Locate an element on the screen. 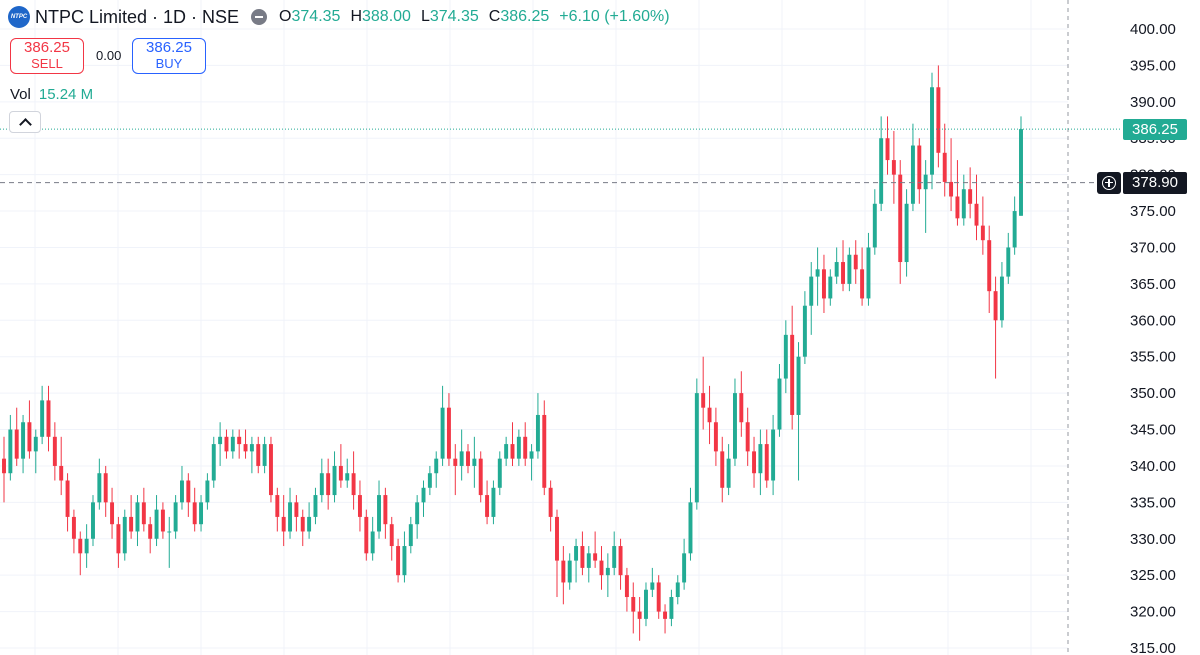 This screenshot has width=1200, height=655. add-alert-button is located at coordinates (1109, 182).